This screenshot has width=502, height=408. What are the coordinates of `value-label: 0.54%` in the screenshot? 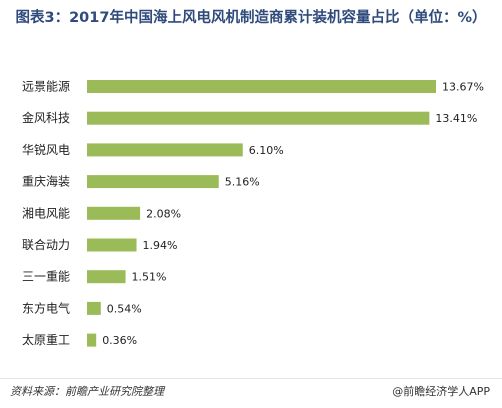 It's located at (124, 308).